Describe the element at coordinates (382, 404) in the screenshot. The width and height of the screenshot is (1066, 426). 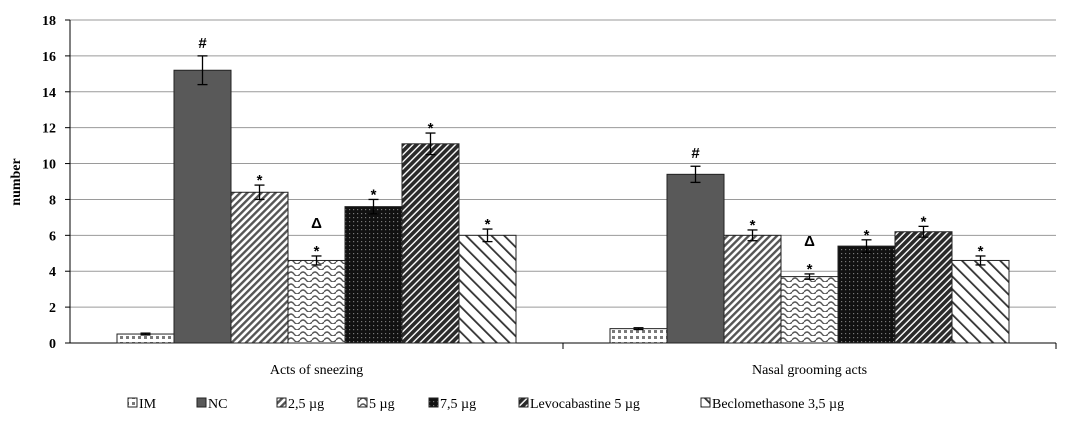
I see `legend-label: 5 µg` at that location.